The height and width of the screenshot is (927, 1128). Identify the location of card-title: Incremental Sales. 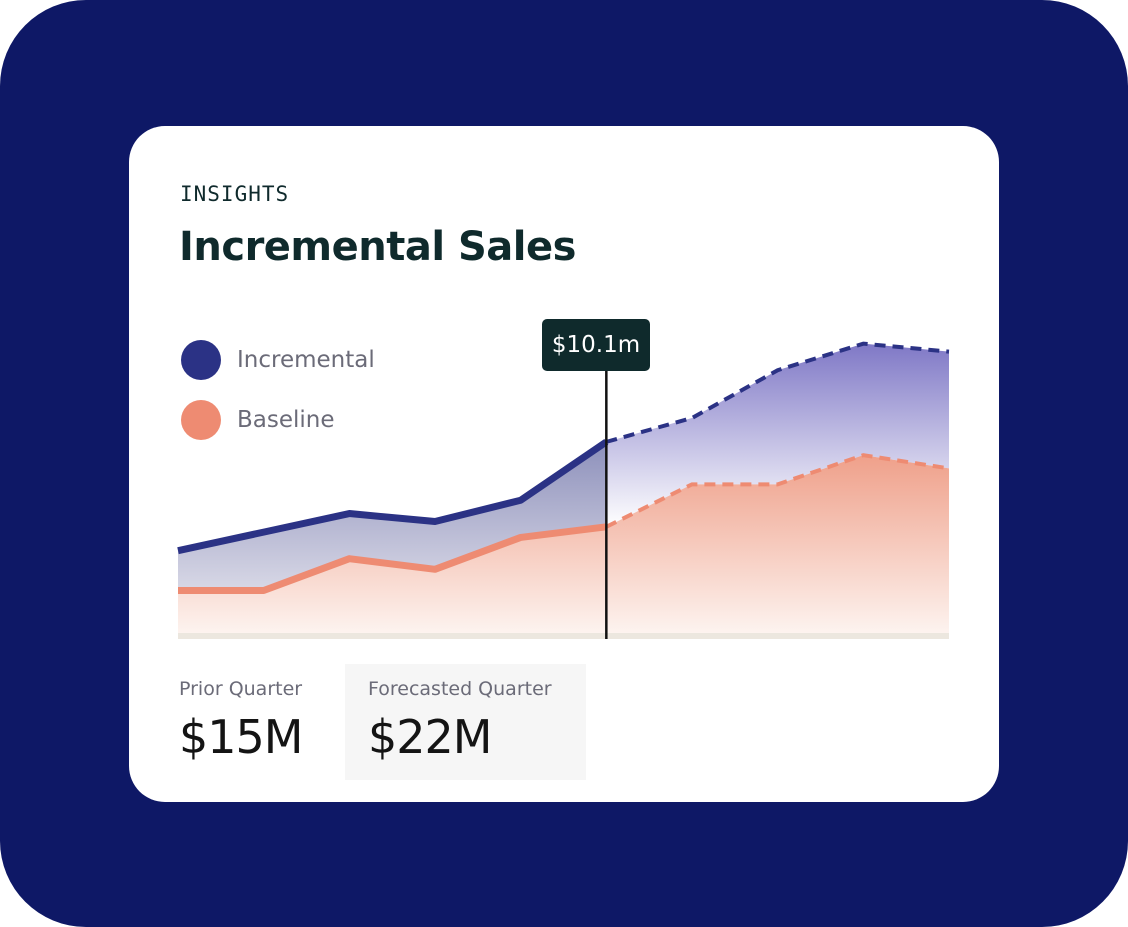
(377, 247).